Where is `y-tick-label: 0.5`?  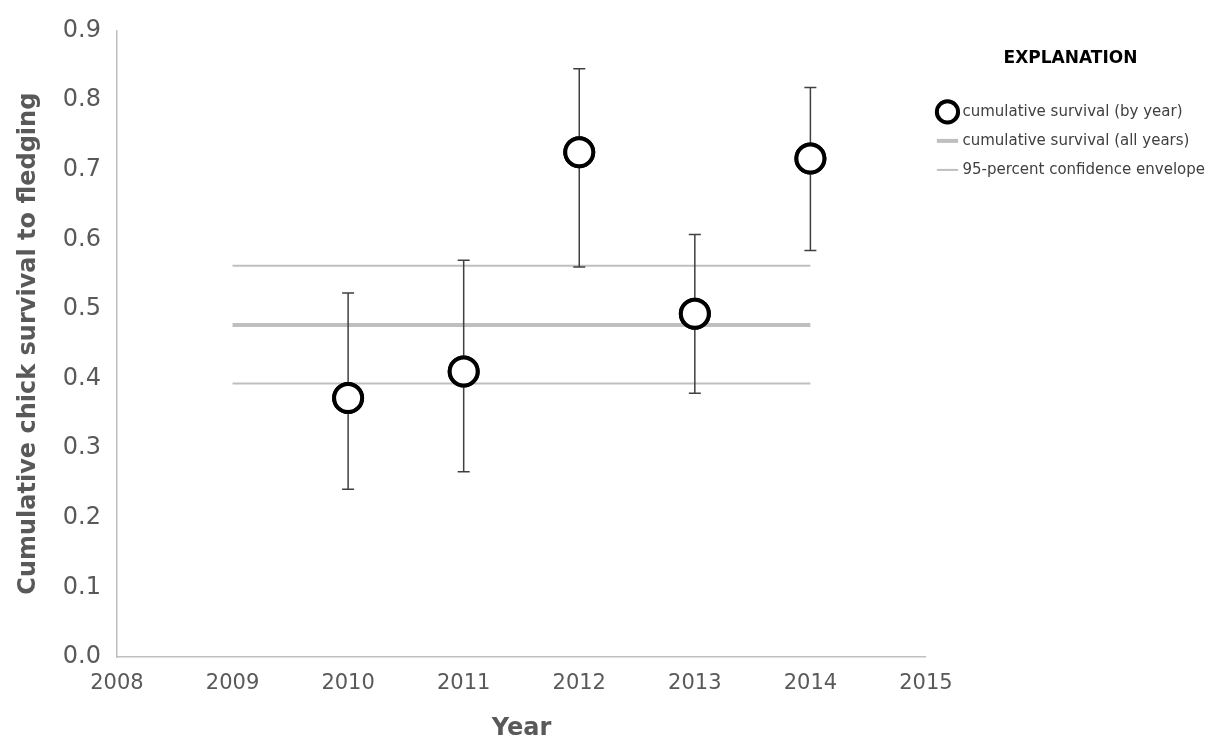 y-tick-label: 0.5 is located at coordinates (81, 307).